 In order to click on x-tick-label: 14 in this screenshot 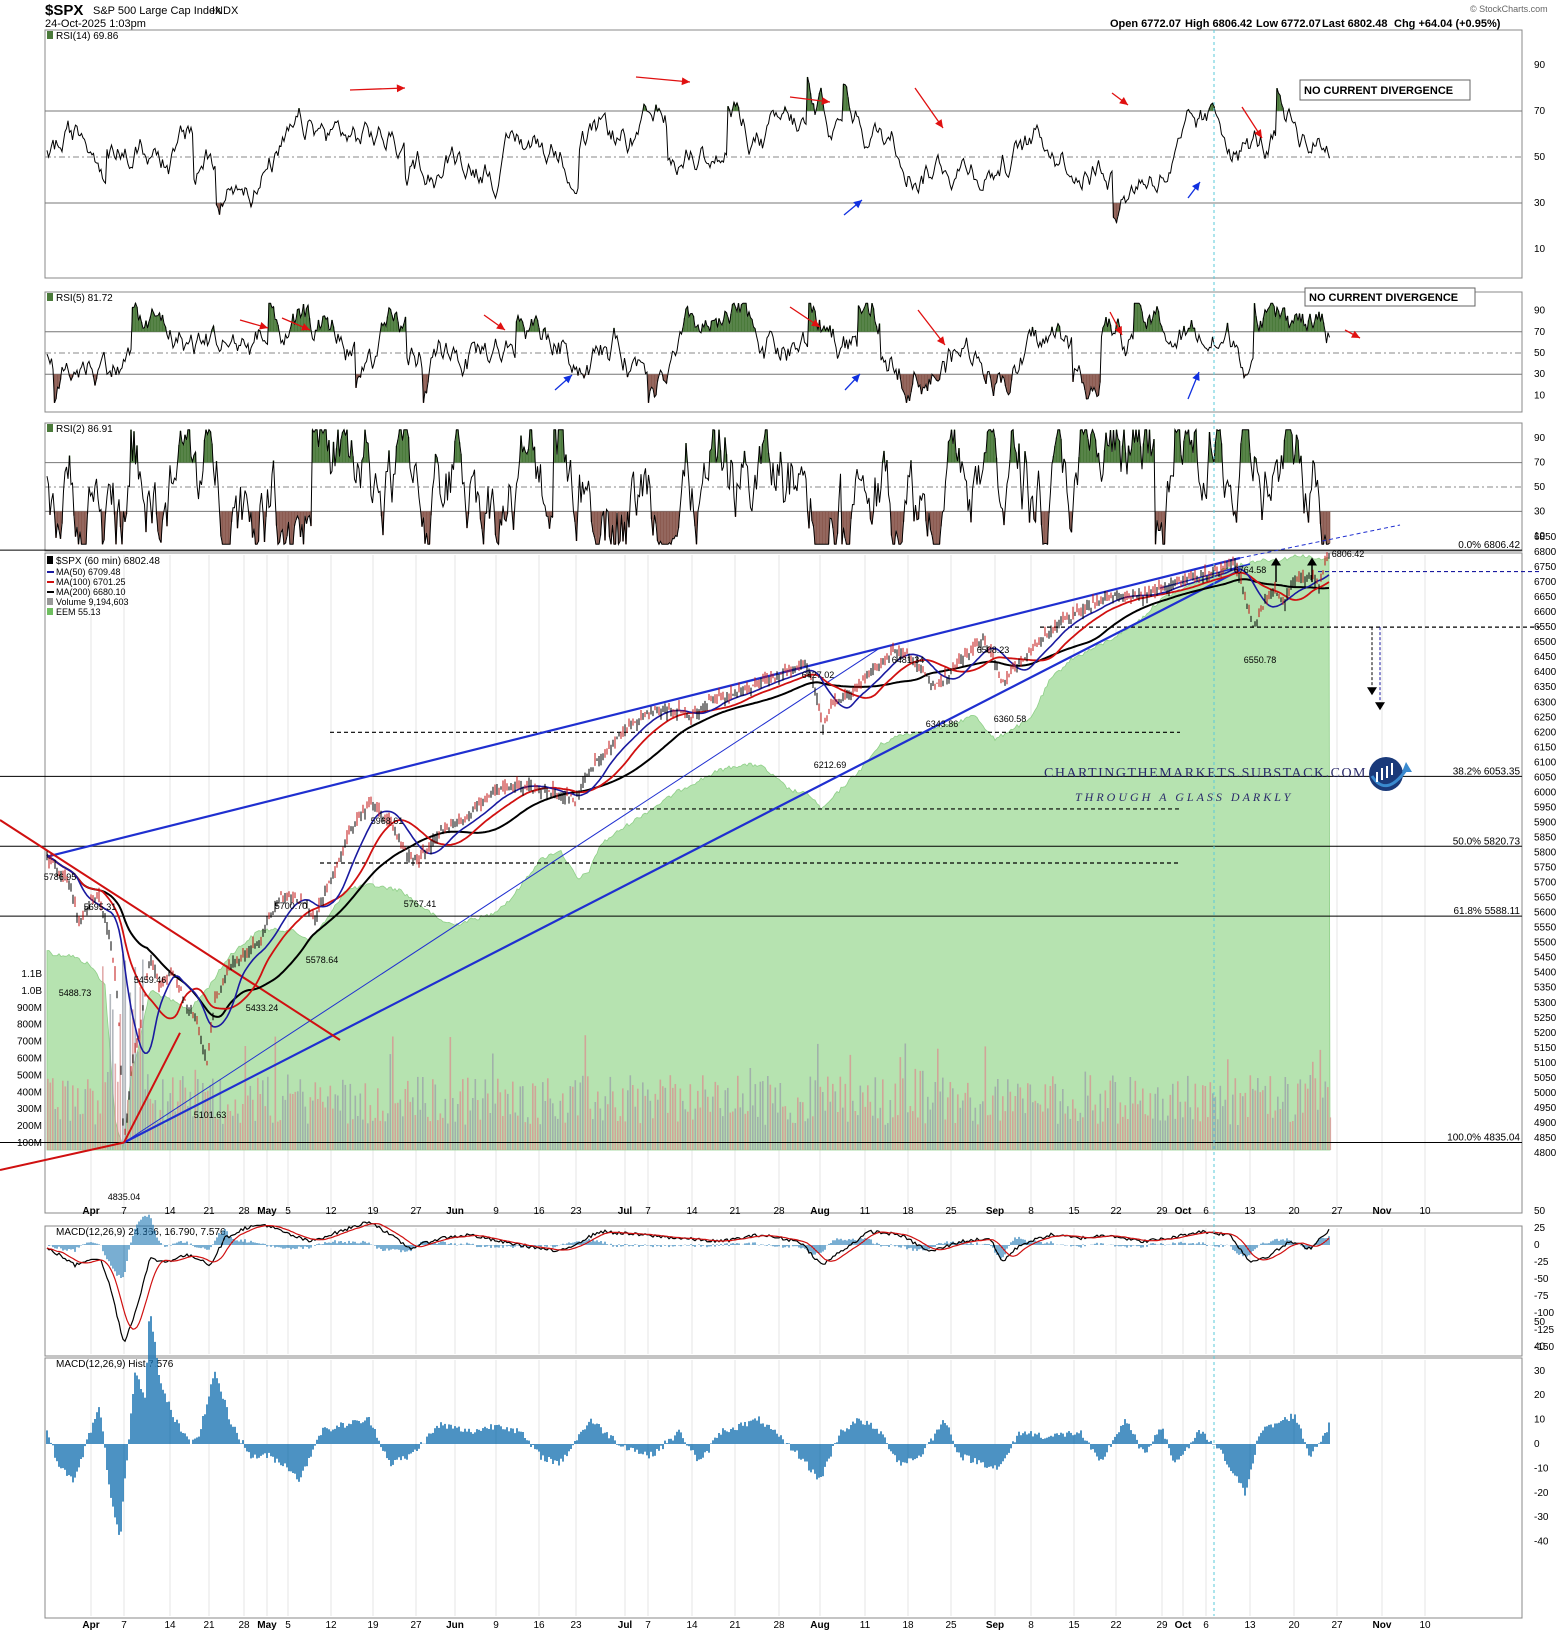, I will do `click(692, 1625)`.